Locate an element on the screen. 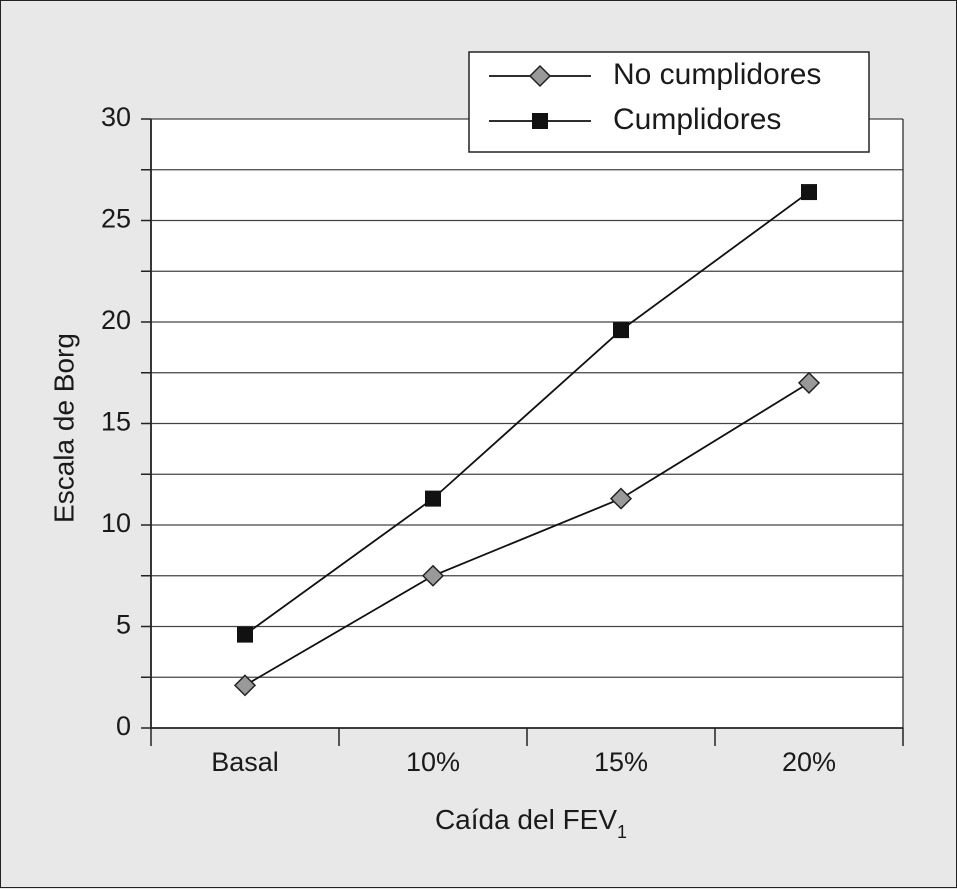 The width and height of the screenshot is (957, 889). legend-label-0: No cumplidores is located at coordinates (717, 74).